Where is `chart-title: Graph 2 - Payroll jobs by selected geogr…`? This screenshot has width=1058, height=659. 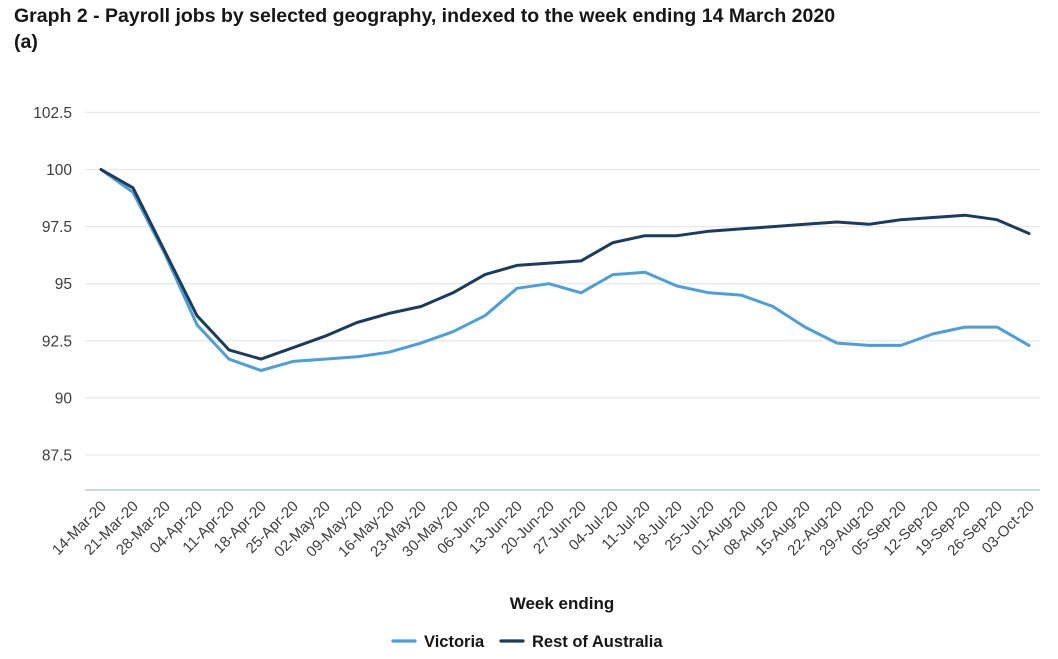
chart-title: Graph 2 - Payroll jobs by selected geogr… is located at coordinates (529, 30).